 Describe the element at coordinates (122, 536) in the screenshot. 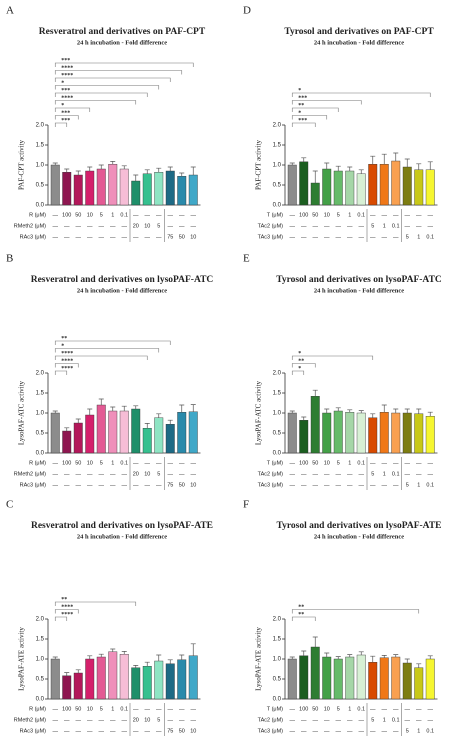

I see `chart-subtitle: 24 h incubation - Fold difference` at that location.